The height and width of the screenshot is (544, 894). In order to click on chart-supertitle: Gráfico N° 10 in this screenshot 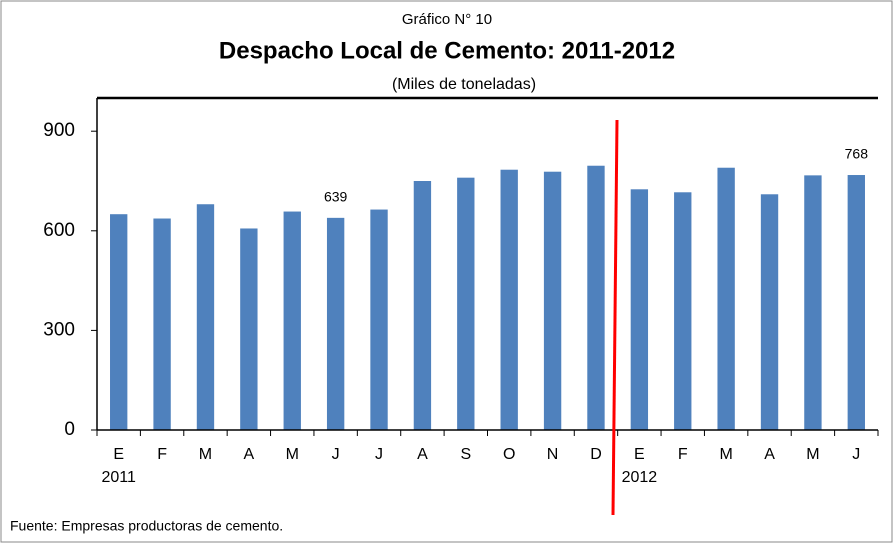, I will do `click(447, 19)`.